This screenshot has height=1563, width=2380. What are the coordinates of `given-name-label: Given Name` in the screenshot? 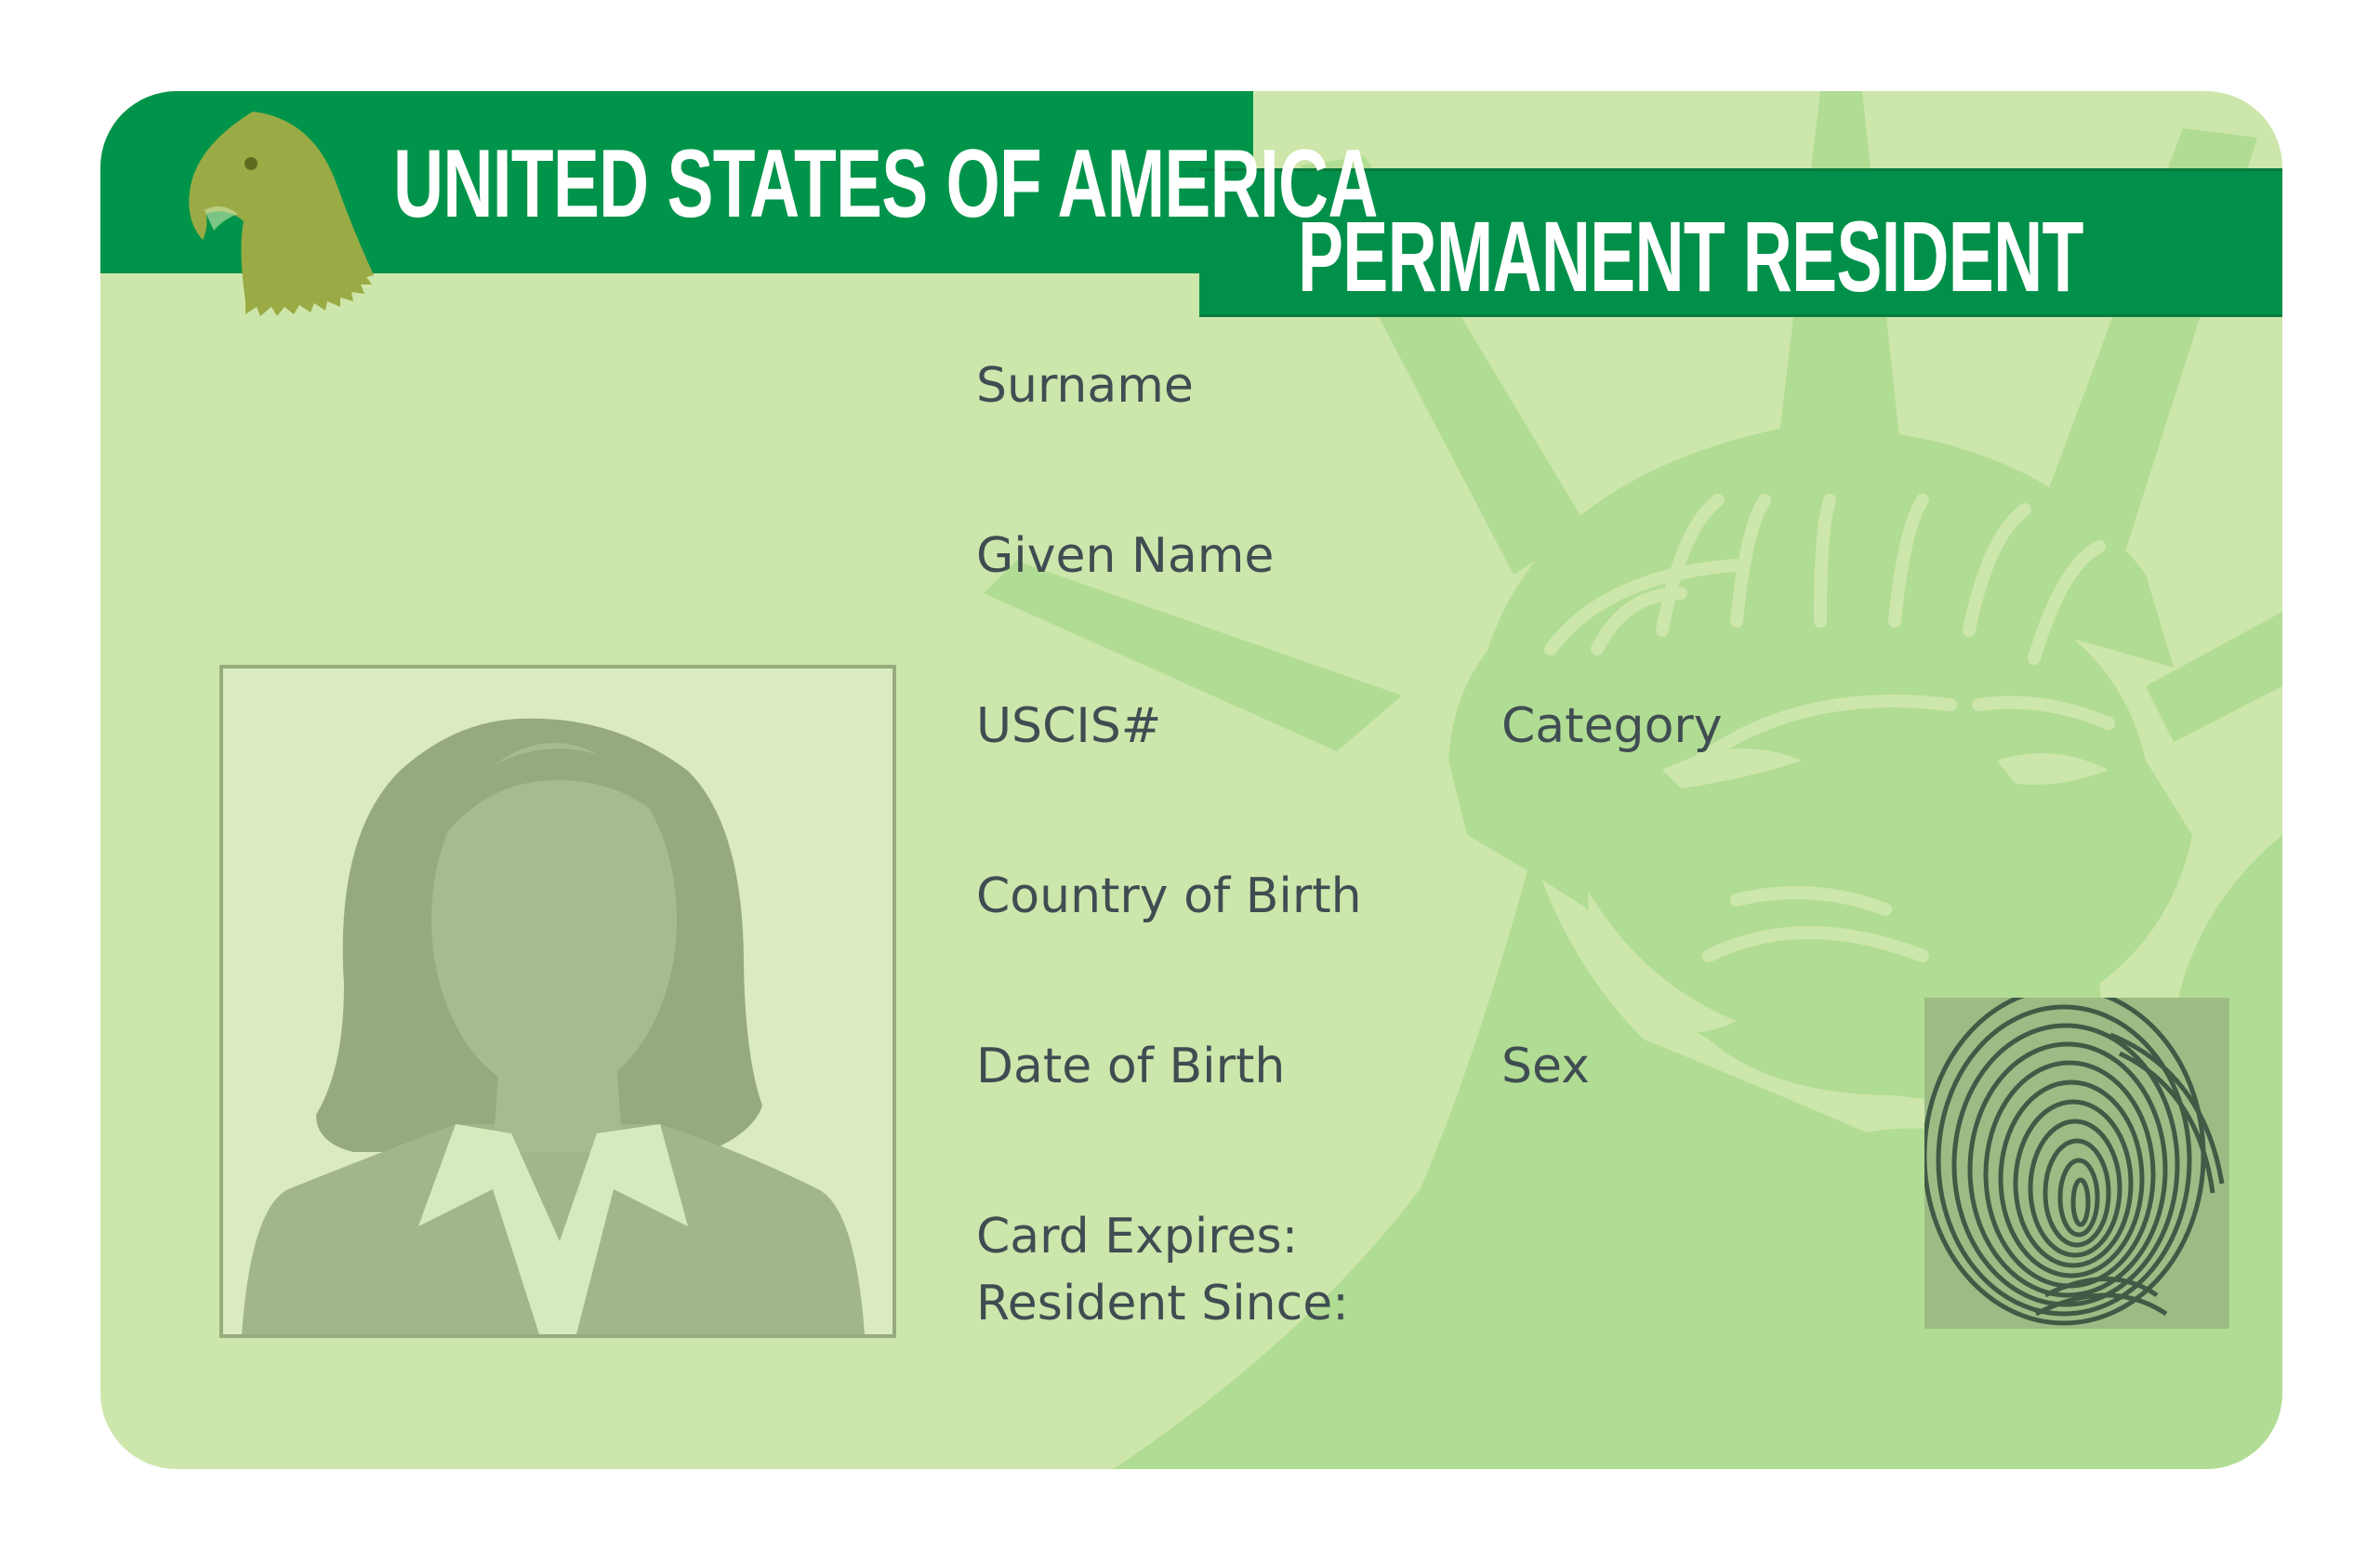 It's located at (1125, 556).